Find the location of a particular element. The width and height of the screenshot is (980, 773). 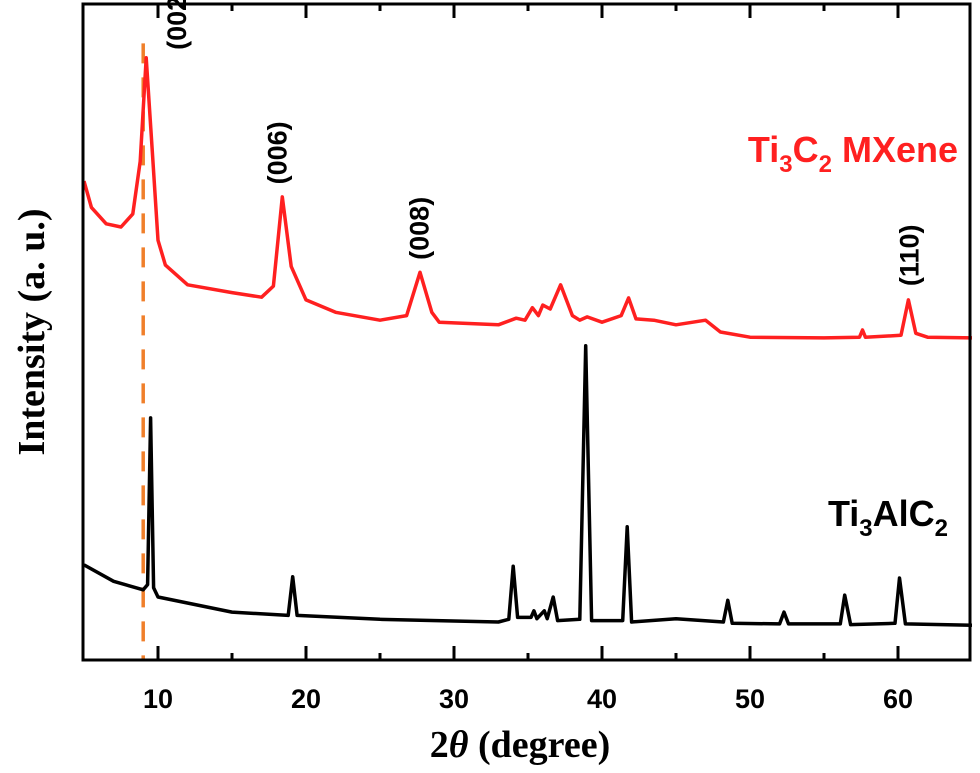

series-label-mxene: Ti3C2 MXene is located at coordinates (853, 153).